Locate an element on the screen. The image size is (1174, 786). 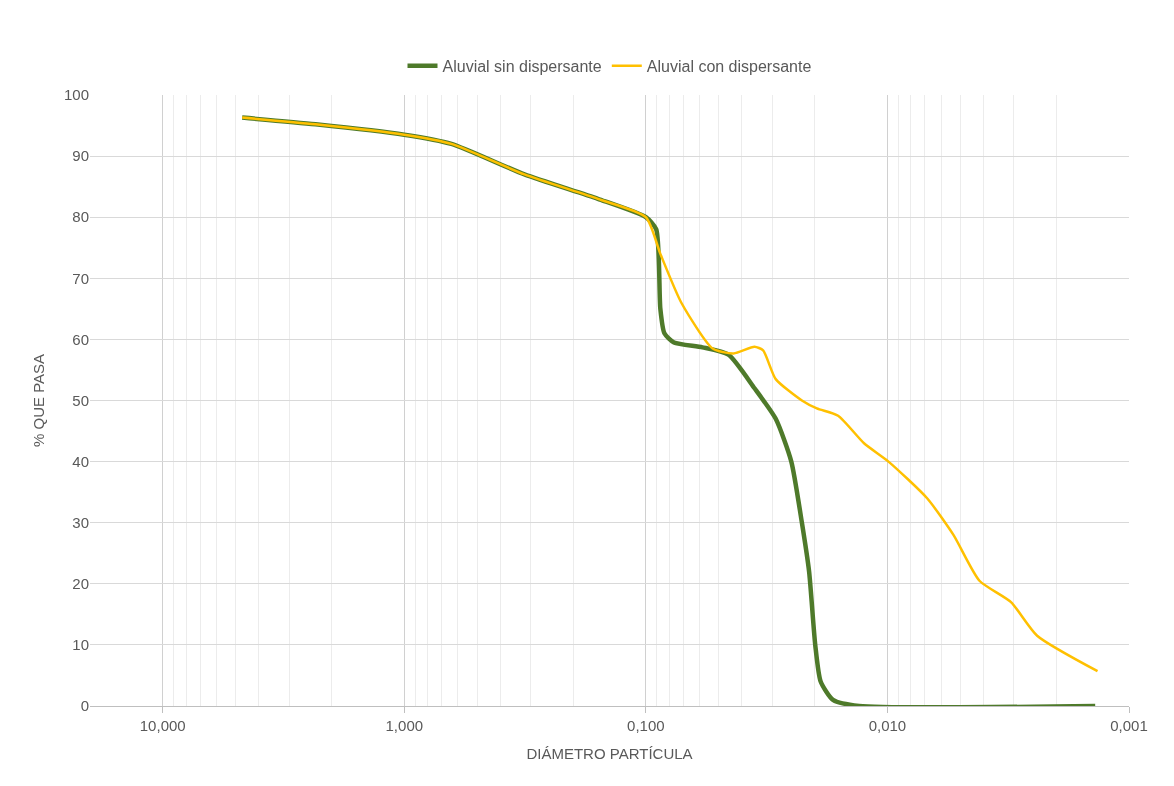
legend-label: Aluvial sin dispersante is located at coordinates (522, 66).